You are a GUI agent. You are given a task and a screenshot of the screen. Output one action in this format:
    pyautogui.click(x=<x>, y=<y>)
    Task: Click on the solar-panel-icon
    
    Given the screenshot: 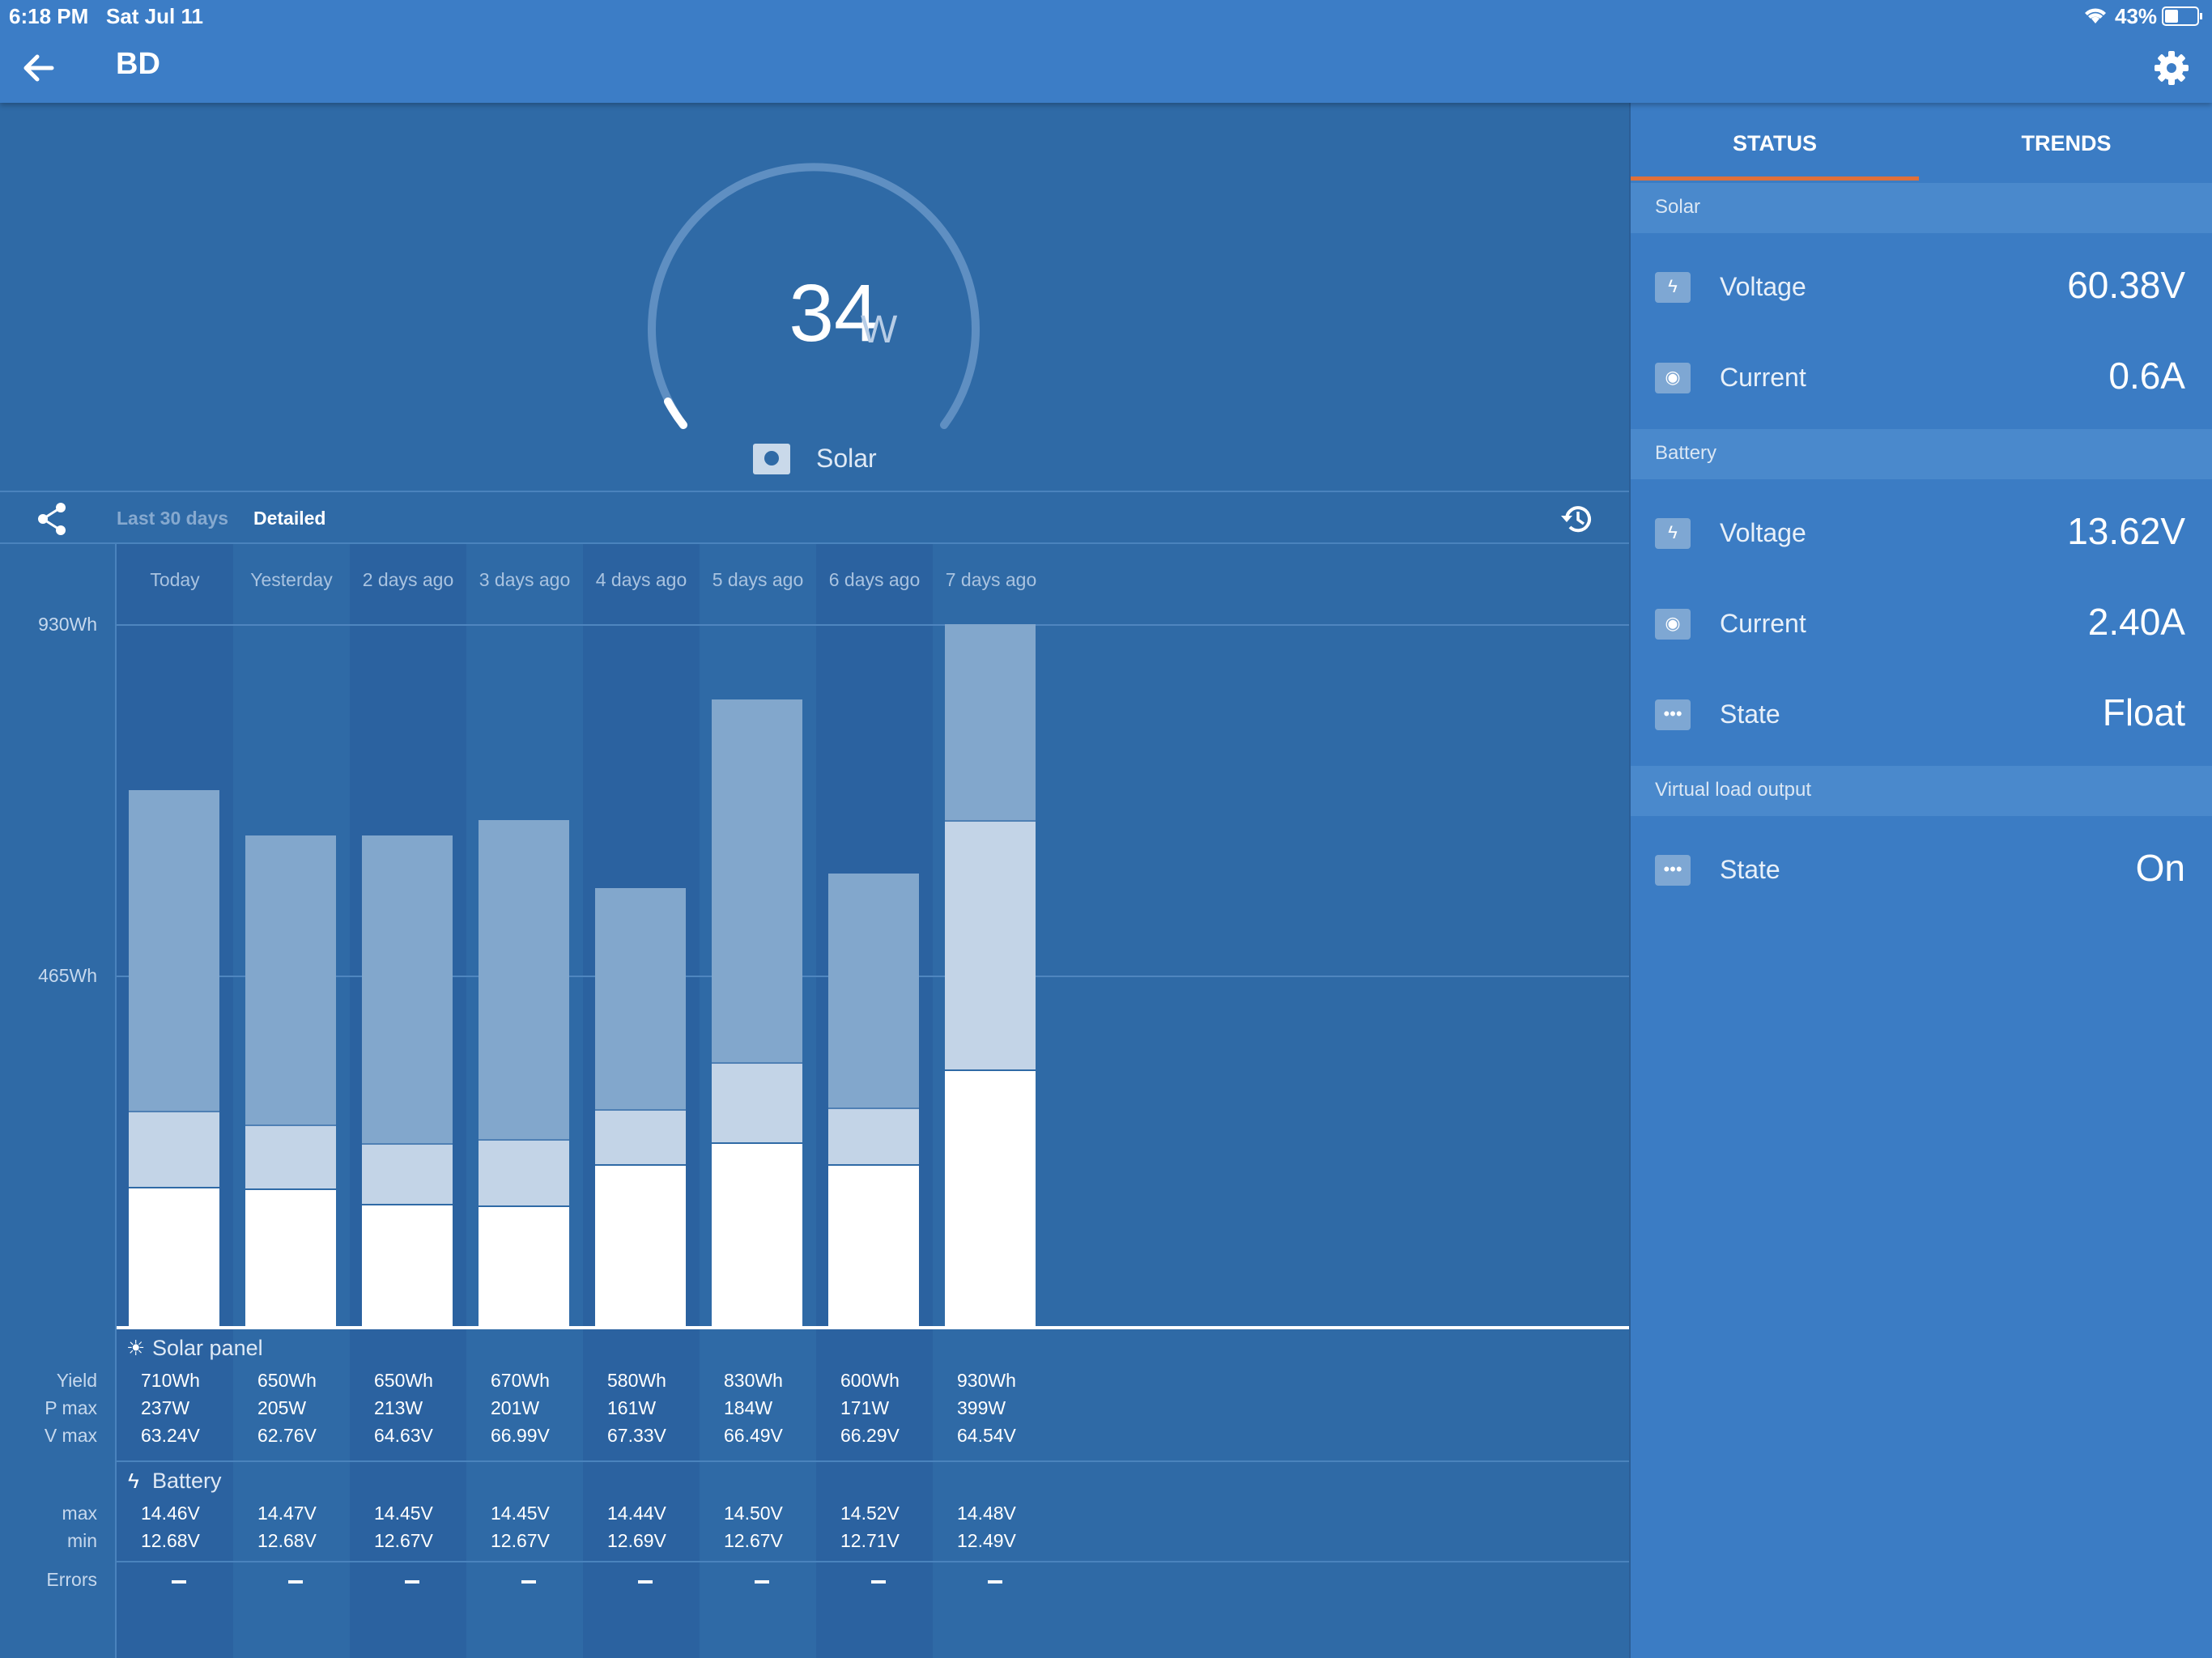 What is the action you would take?
    pyautogui.click(x=772, y=459)
    